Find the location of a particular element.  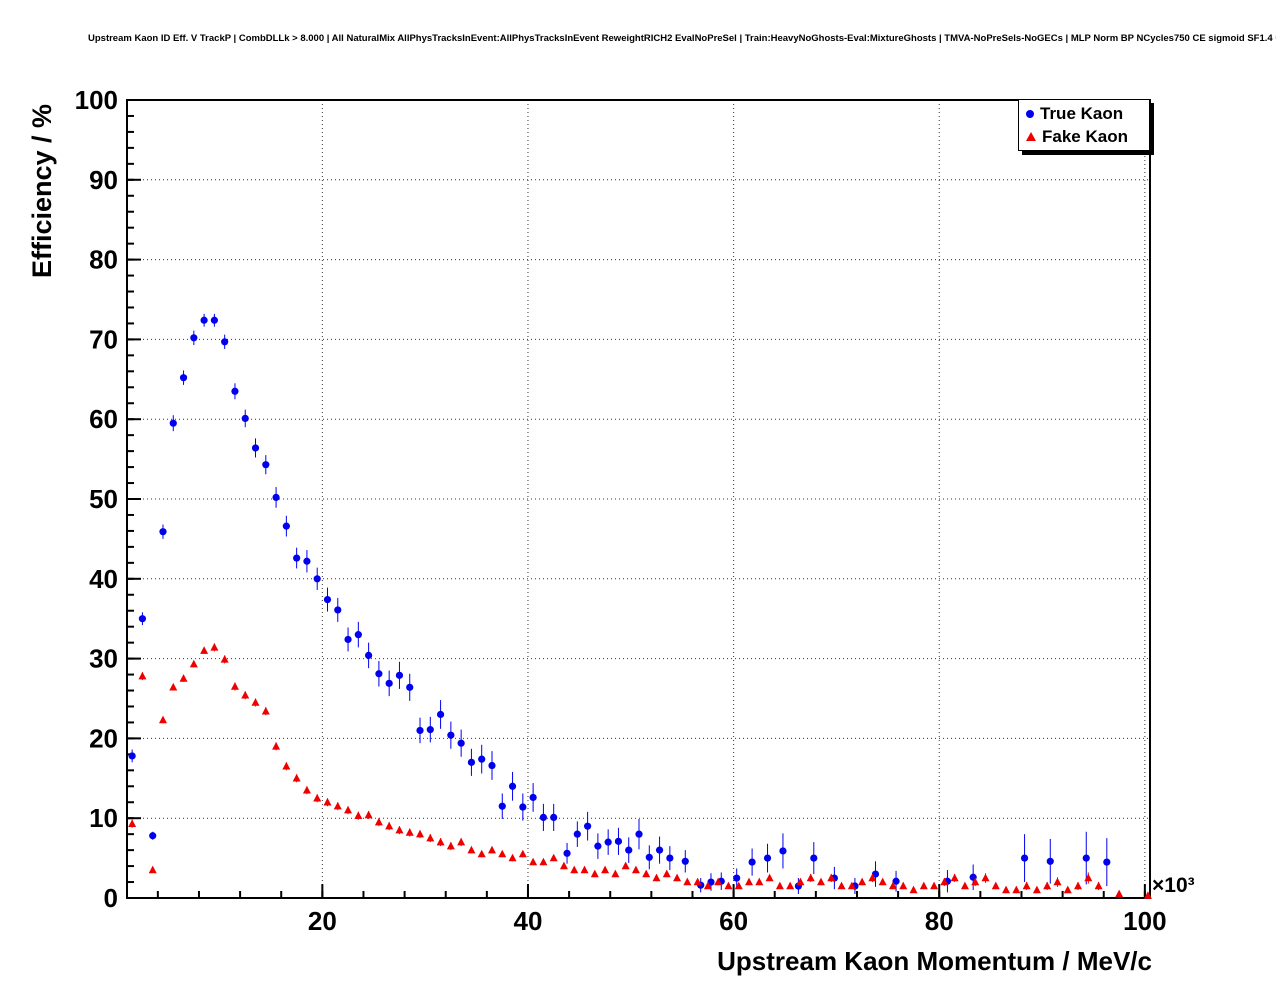

x-tick-label: 80 is located at coordinates (939, 921).